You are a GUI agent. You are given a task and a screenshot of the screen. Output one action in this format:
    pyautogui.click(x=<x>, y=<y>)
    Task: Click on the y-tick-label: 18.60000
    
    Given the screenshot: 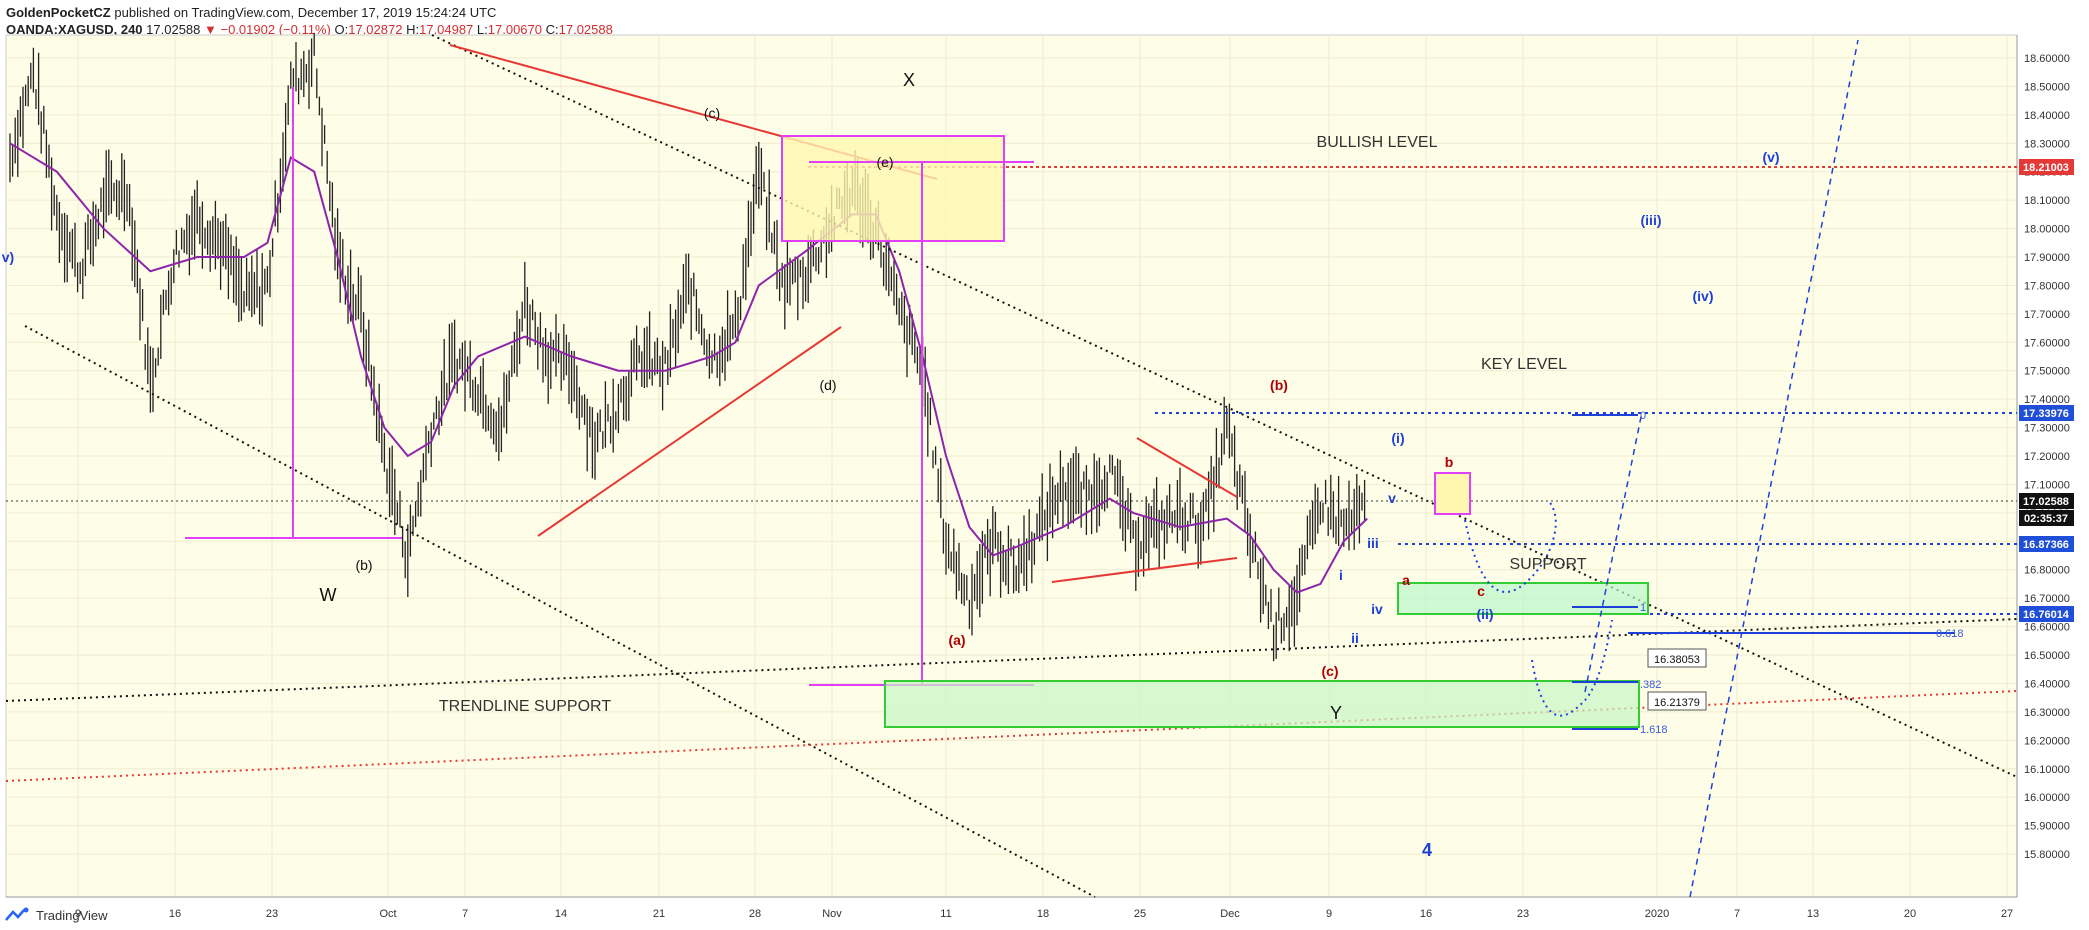 What is the action you would take?
    pyautogui.click(x=2047, y=59)
    